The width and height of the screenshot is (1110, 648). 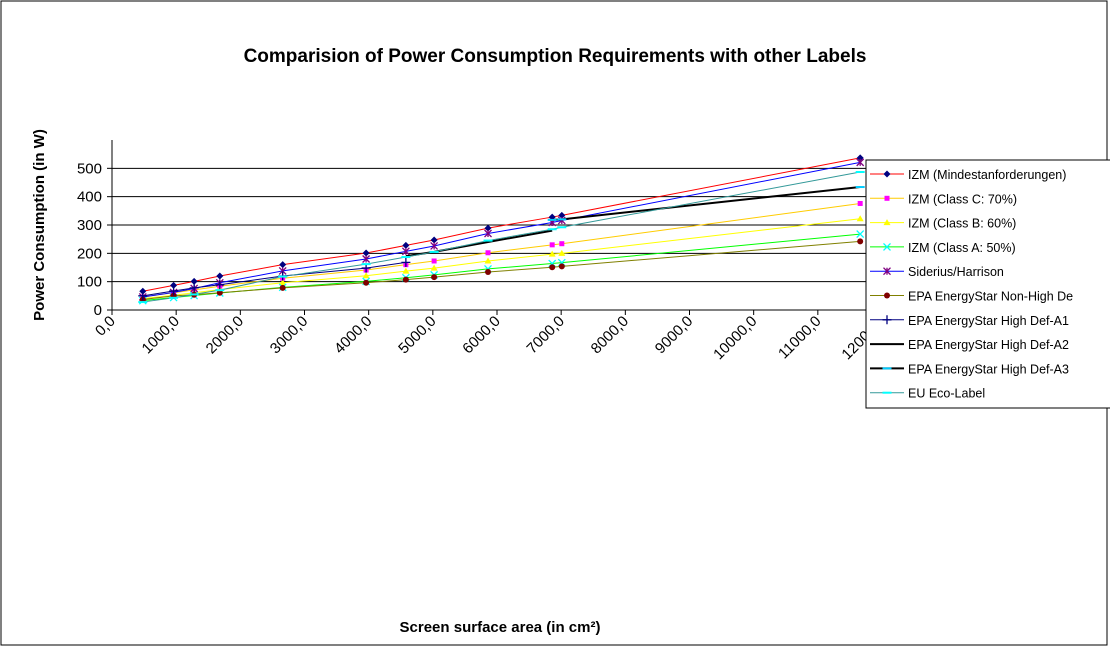 I want to click on y-tick-label: 0, so click(x=98, y=310).